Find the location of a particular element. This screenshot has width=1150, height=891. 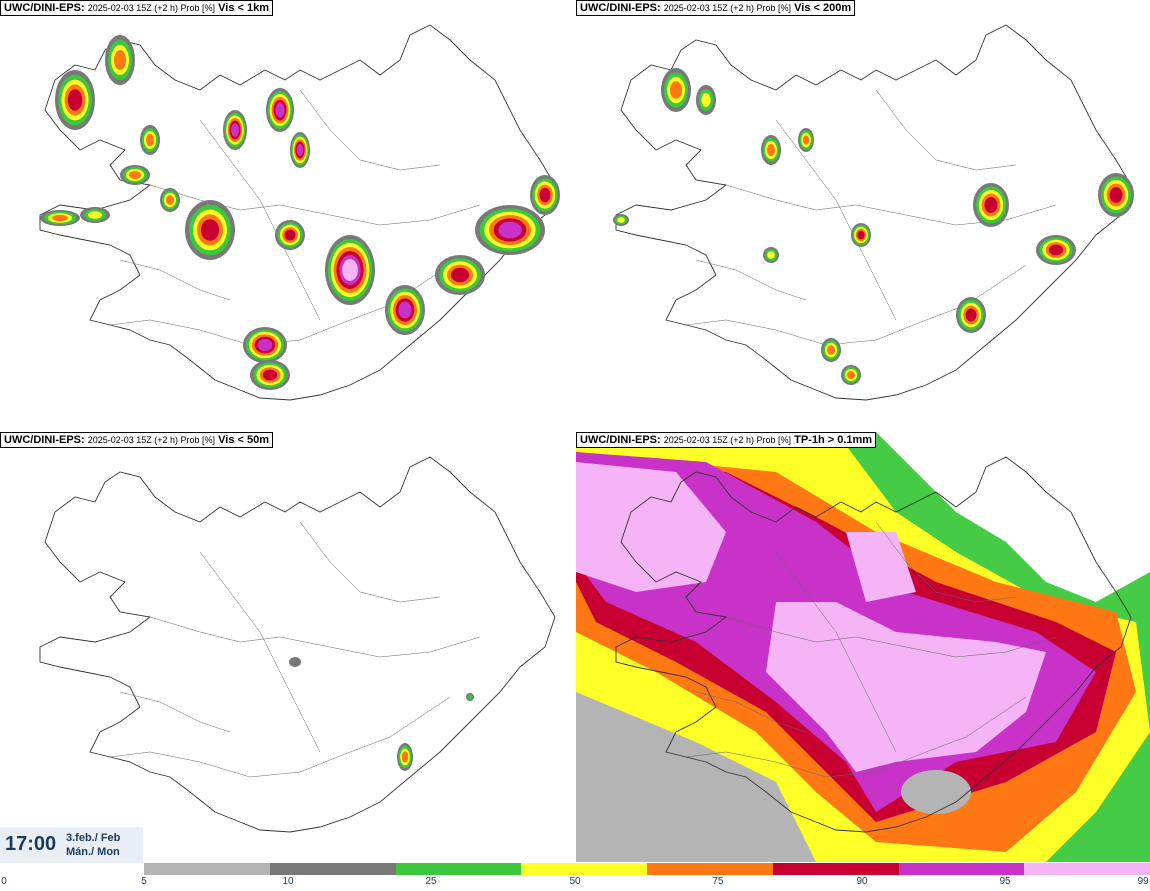

colorbar-tick-label: 5 is located at coordinates (144, 881).